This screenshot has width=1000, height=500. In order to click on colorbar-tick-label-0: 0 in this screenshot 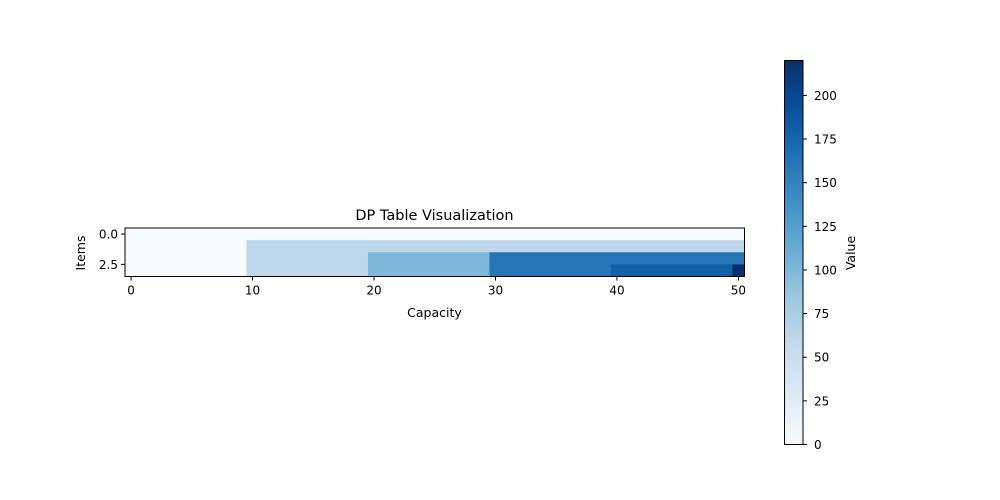, I will do `click(818, 445)`.